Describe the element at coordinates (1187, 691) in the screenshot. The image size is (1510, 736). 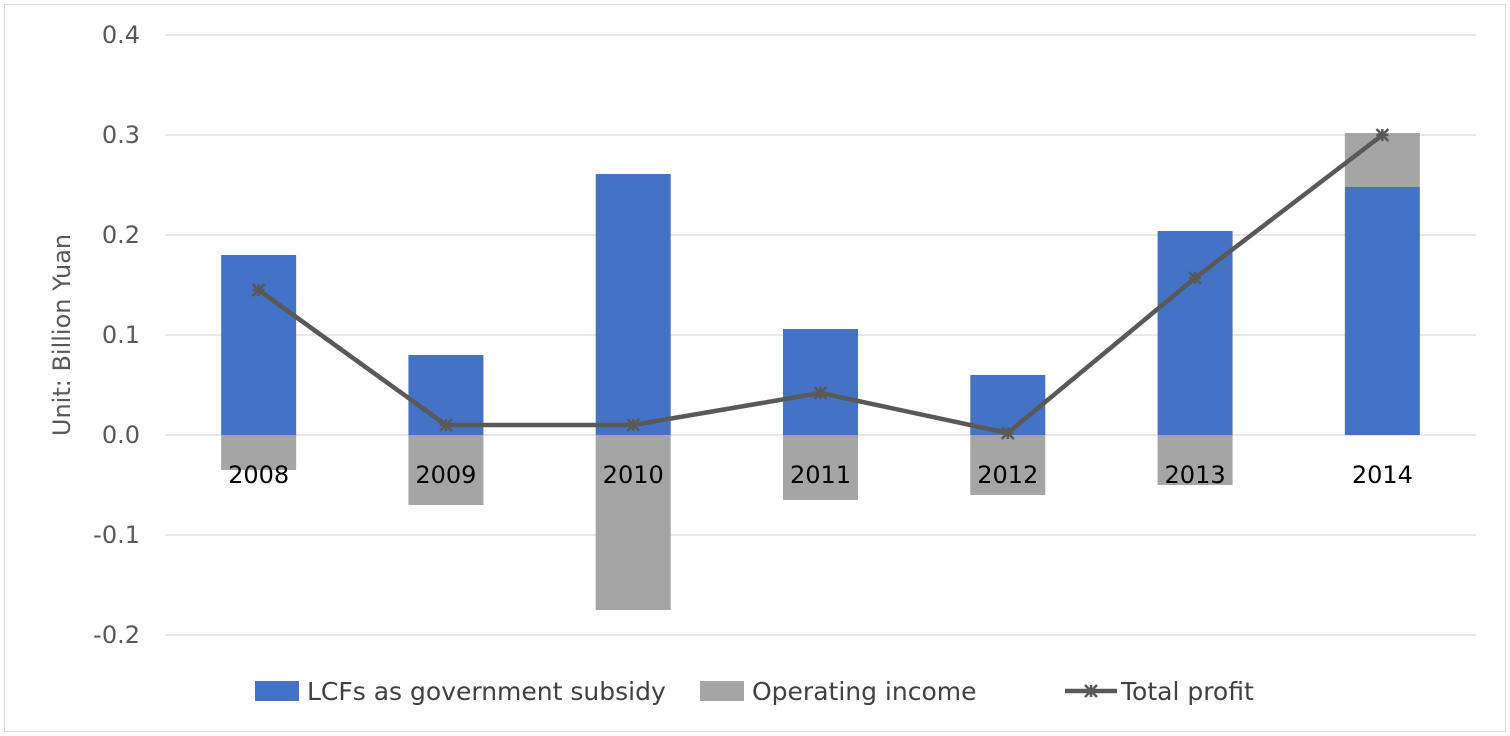
I see `legend-label: Total profit` at that location.